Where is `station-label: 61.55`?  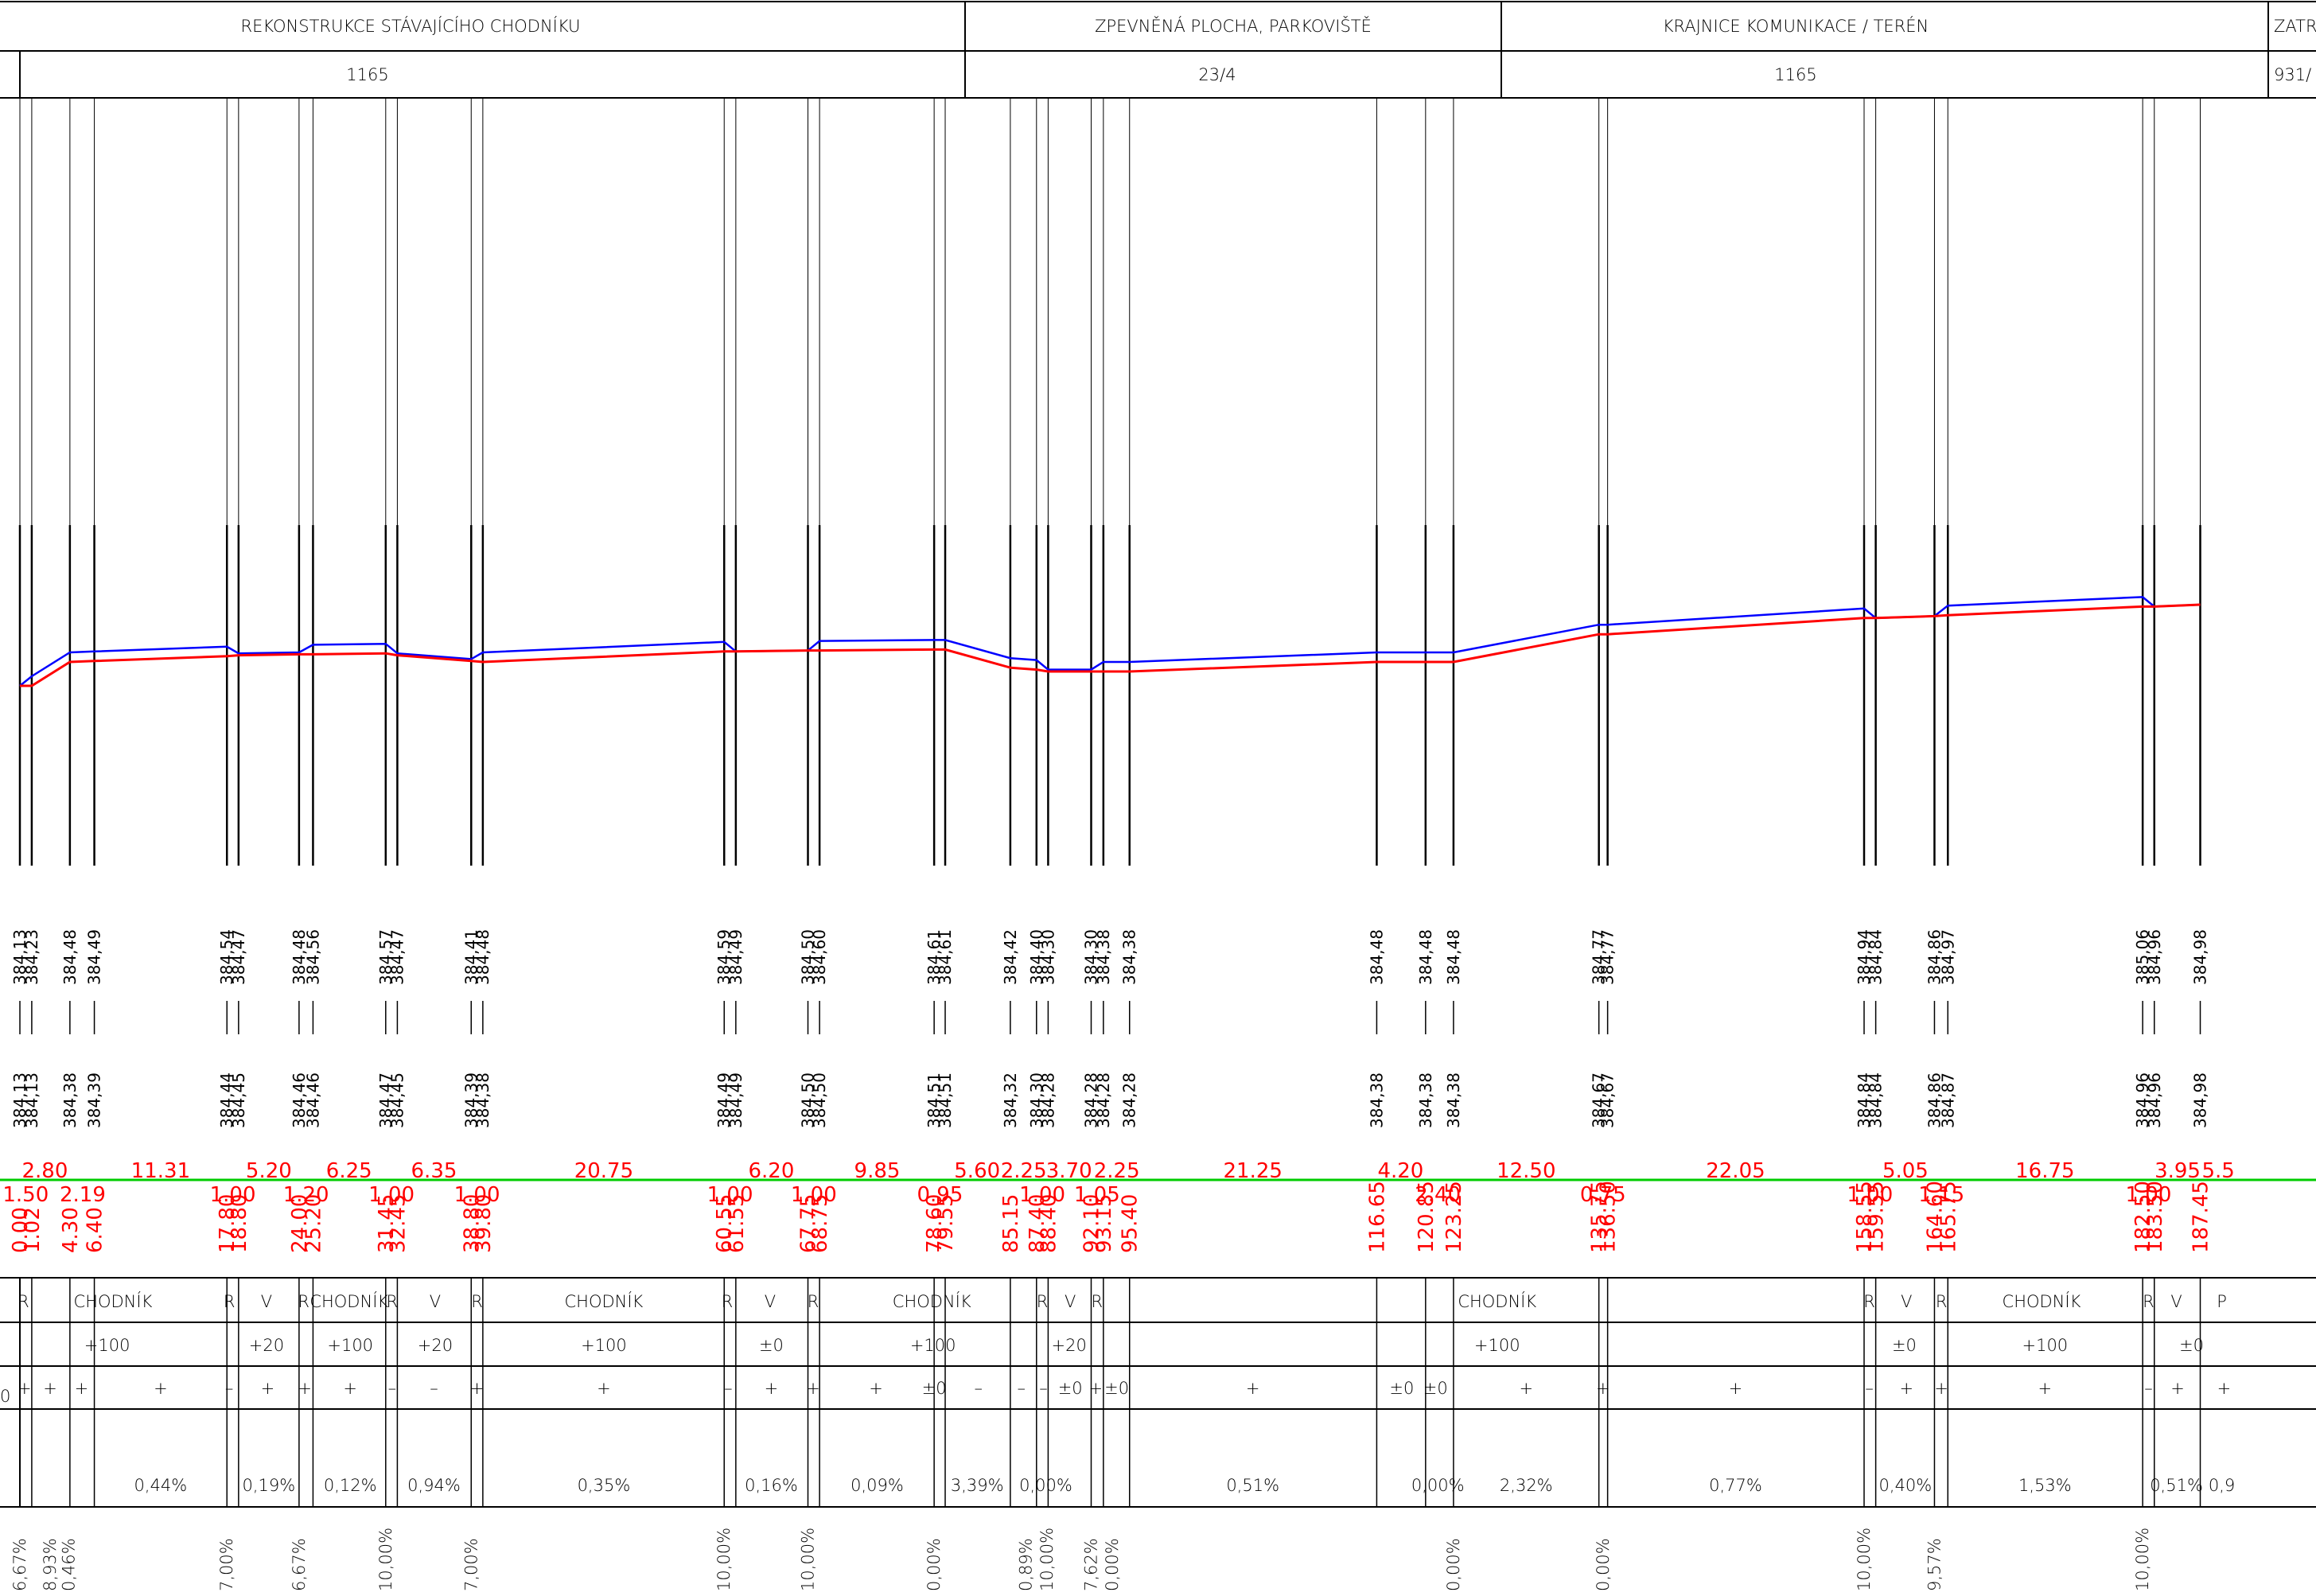 station-label: 61.55 is located at coordinates (737, 1223).